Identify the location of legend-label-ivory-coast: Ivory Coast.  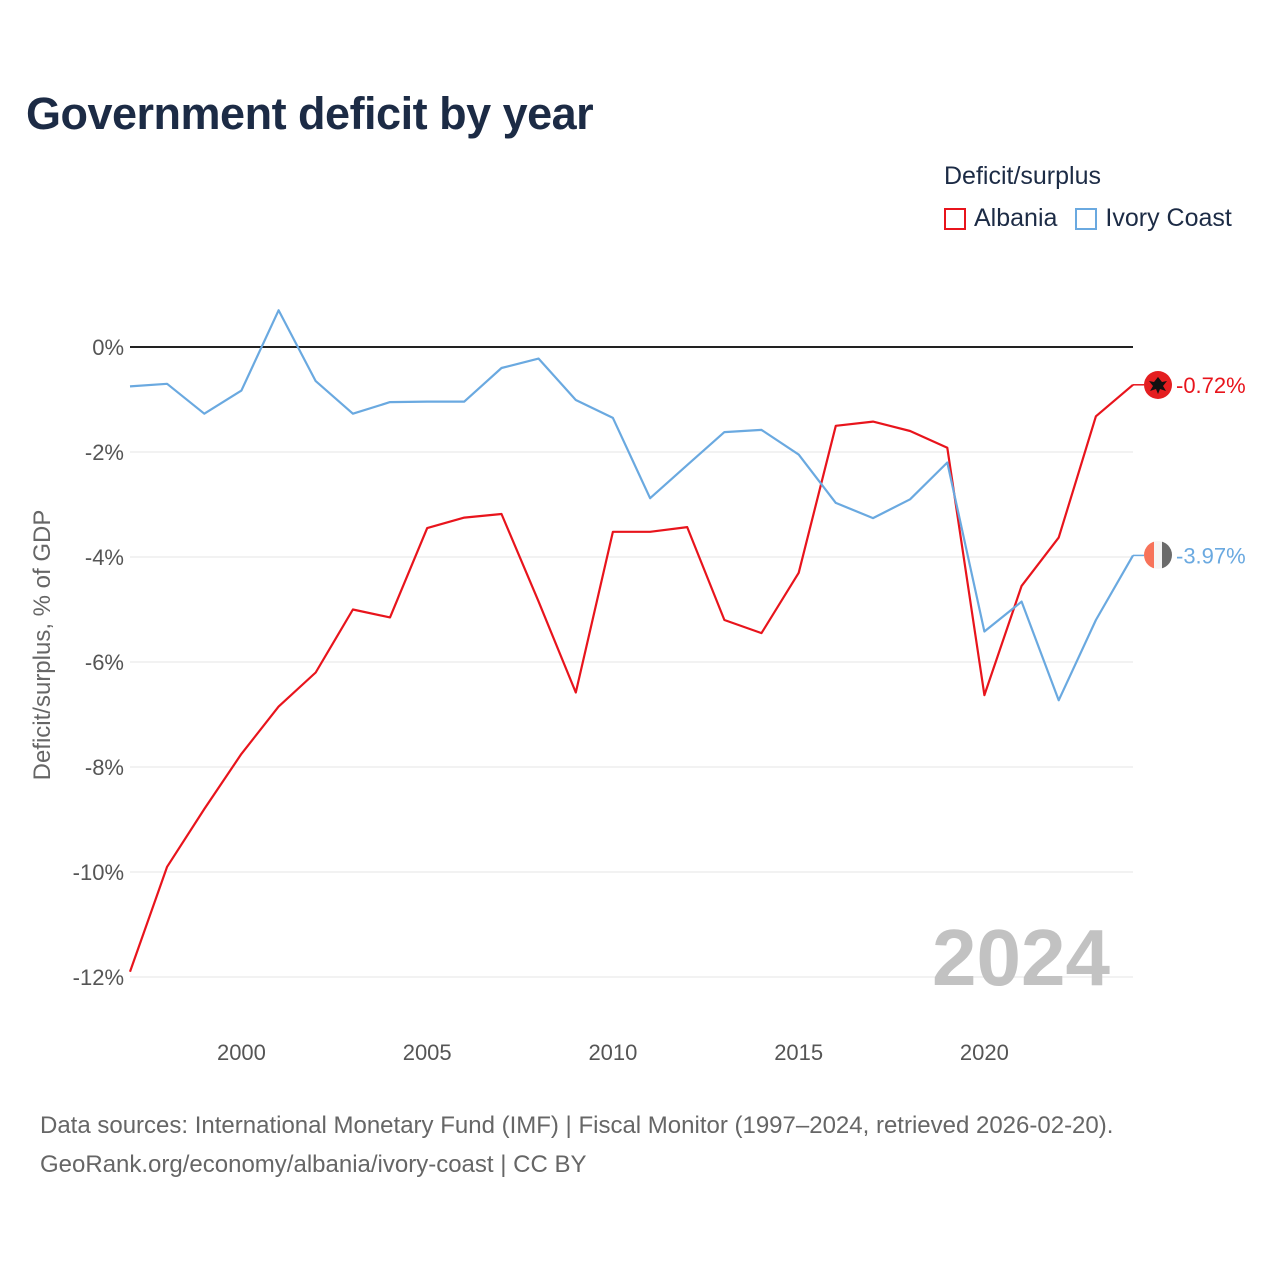
(1168, 218).